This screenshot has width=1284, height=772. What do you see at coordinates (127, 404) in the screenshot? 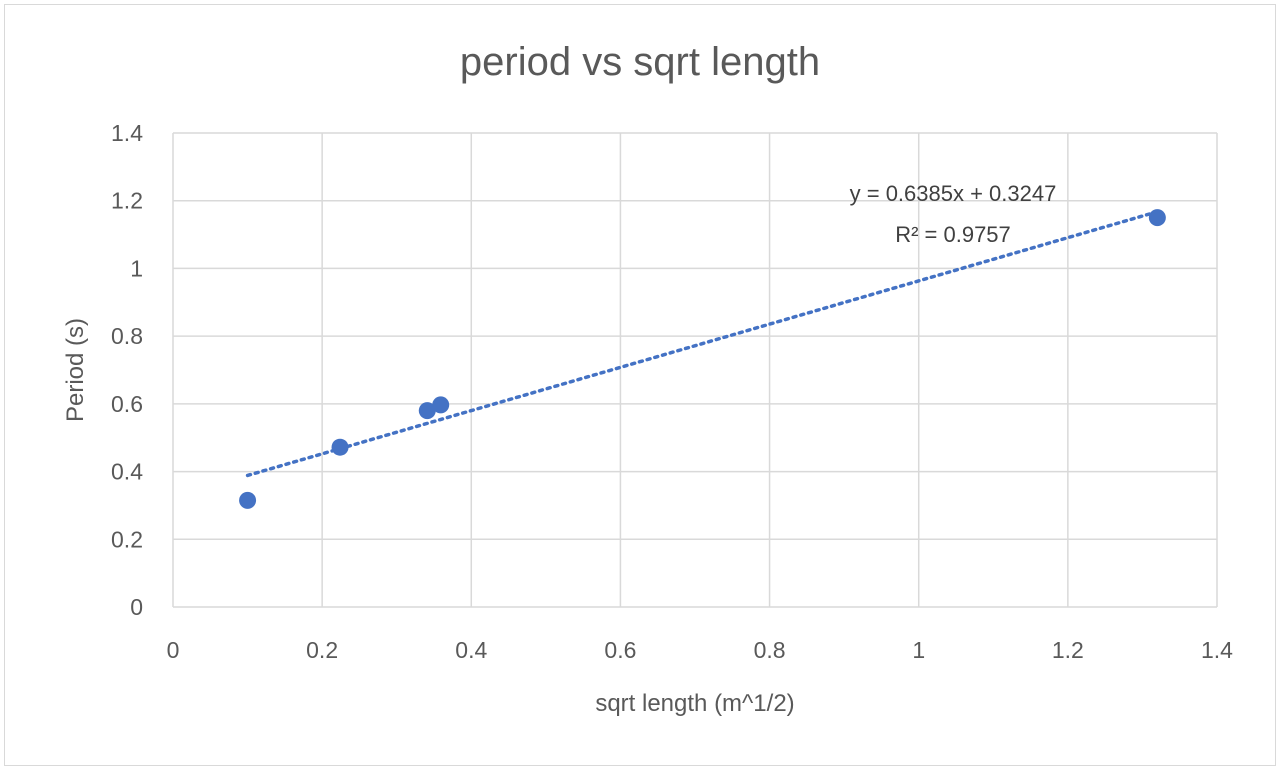
I see `y-tick-label: 0.6` at bounding box center [127, 404].